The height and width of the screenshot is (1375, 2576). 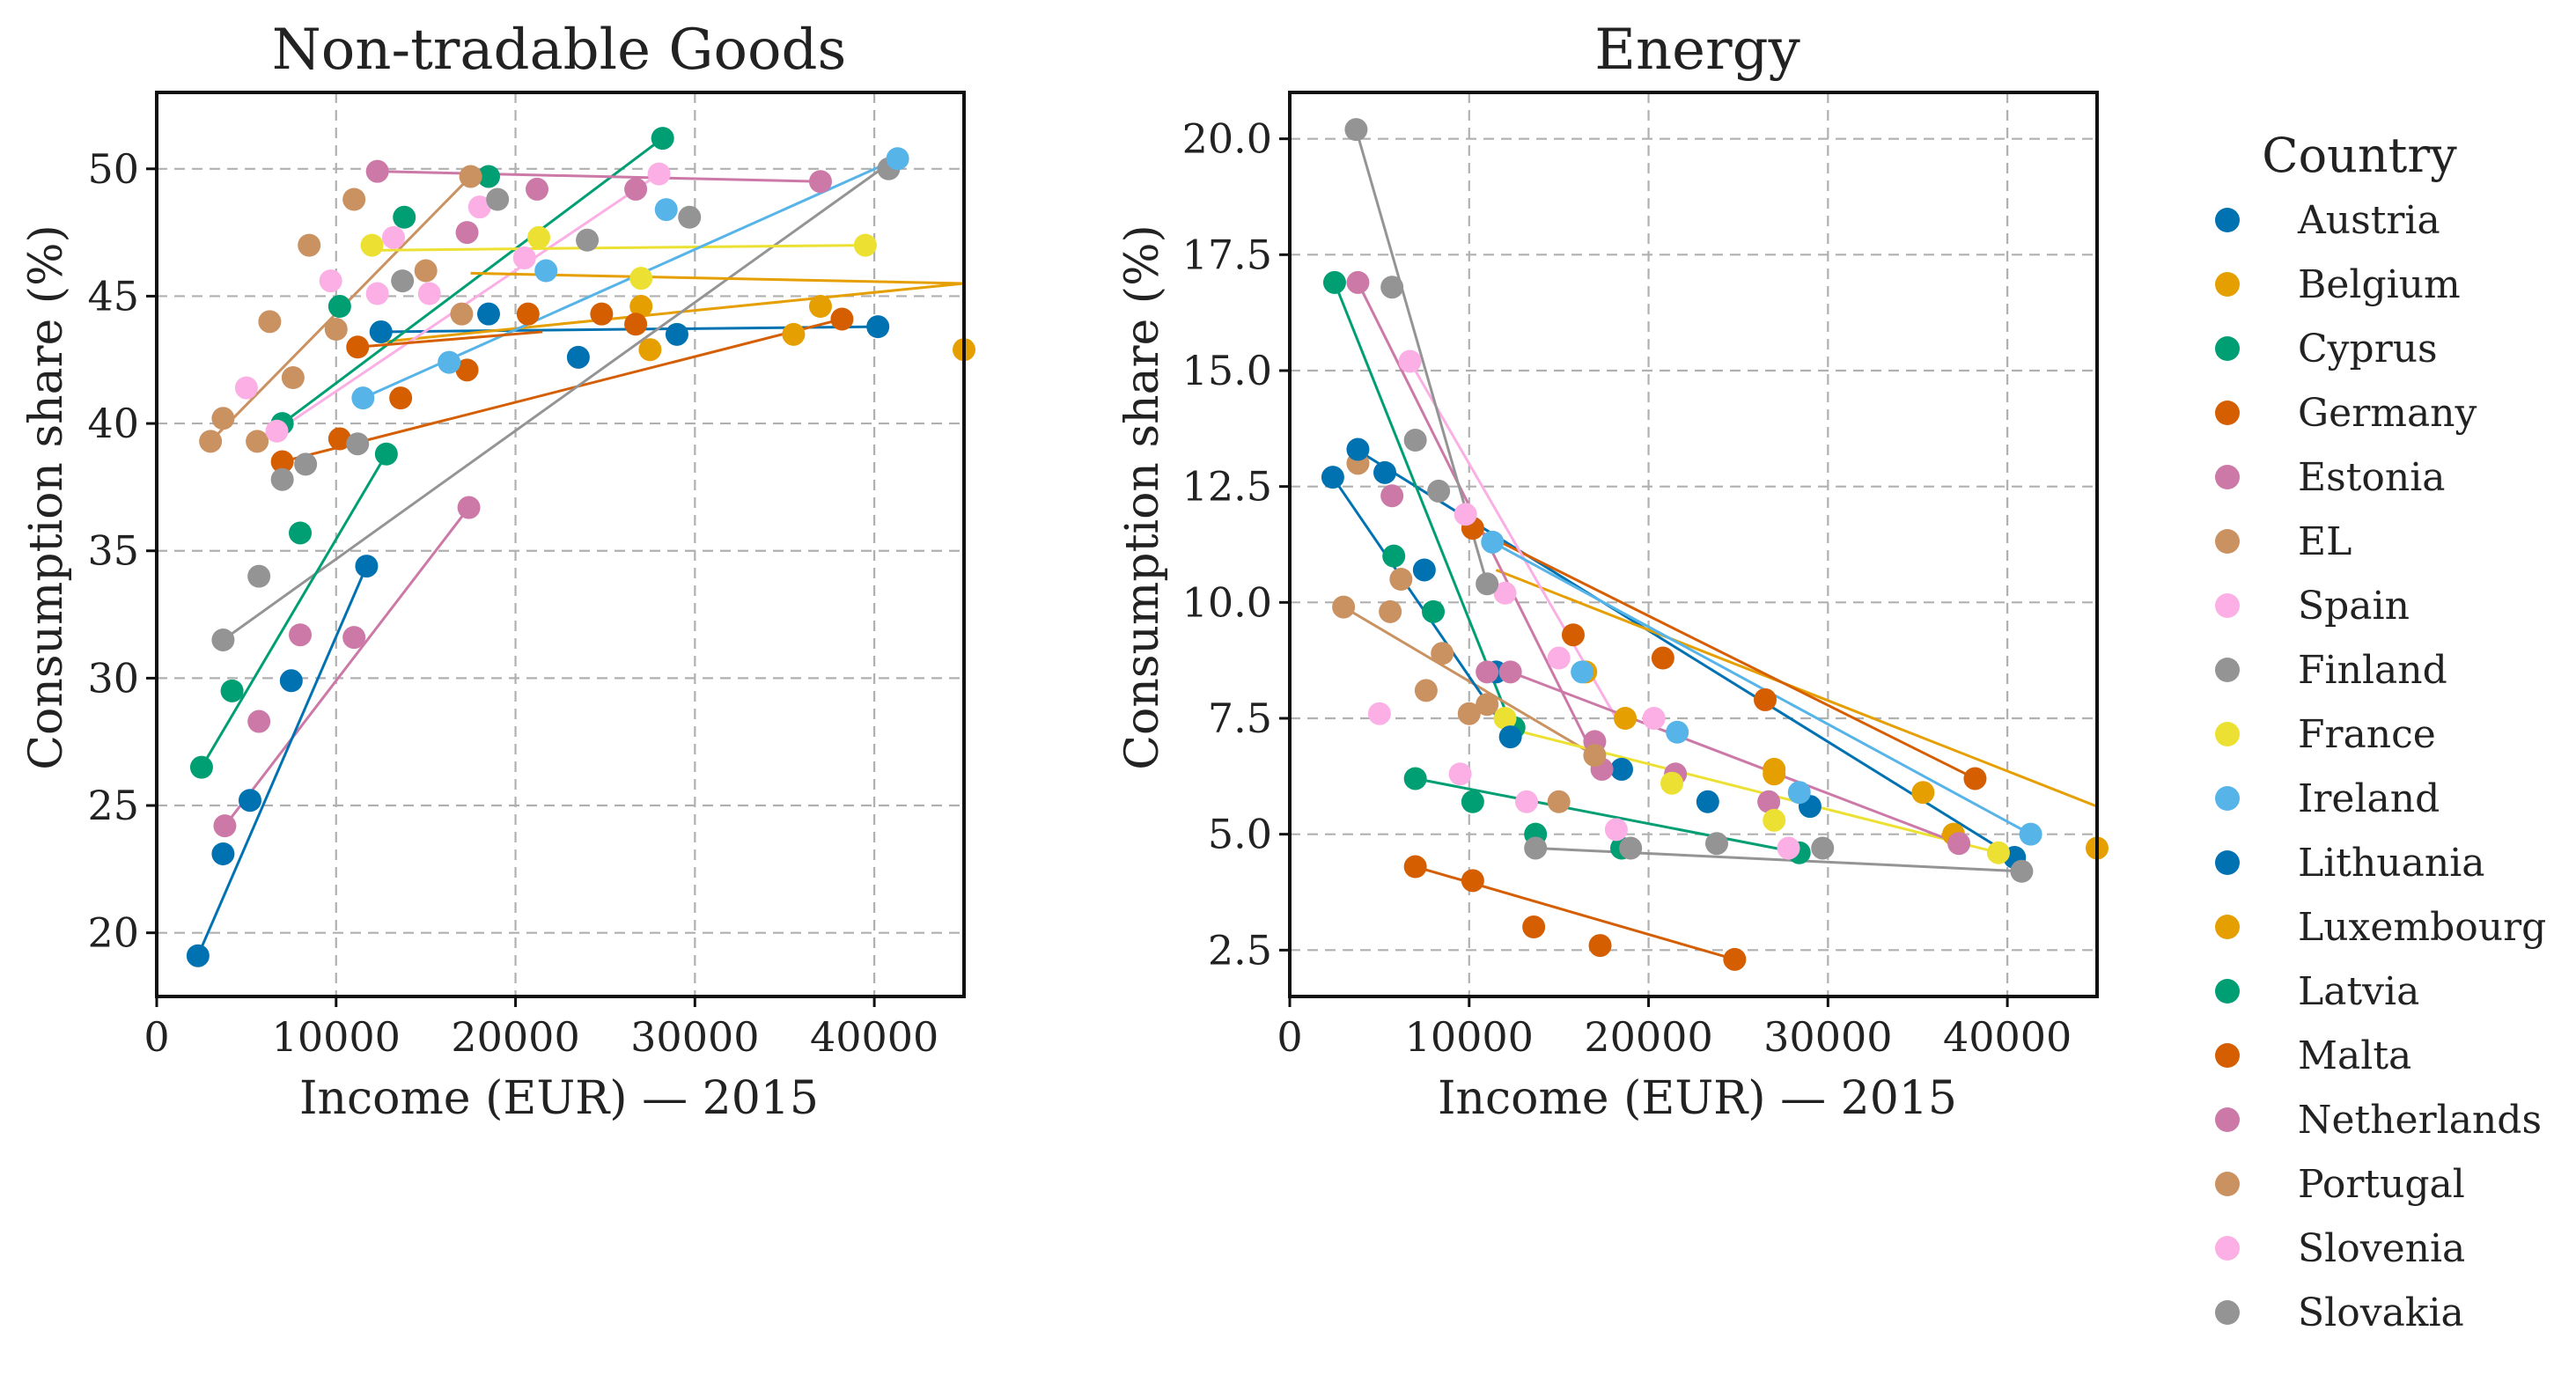 I want to click on y-tick-label: 15.0, so click(x=1227, y=370).